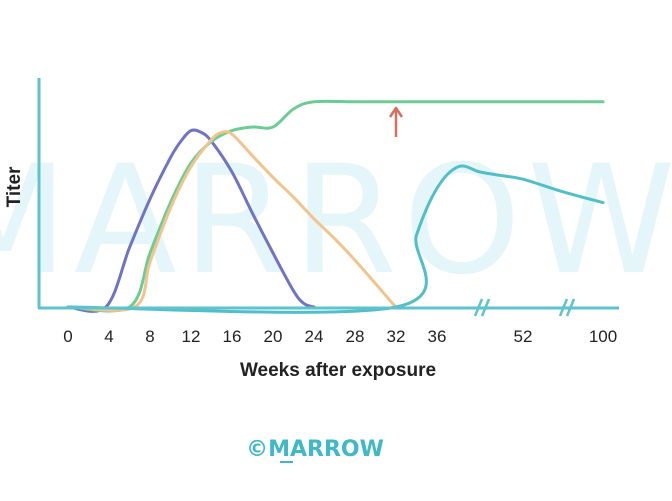 The width and height of the screenshot is (672, 501). Describe the element at coordinates (603, 336) in the screenshot. I see `x-tick-label: 100` at that location.